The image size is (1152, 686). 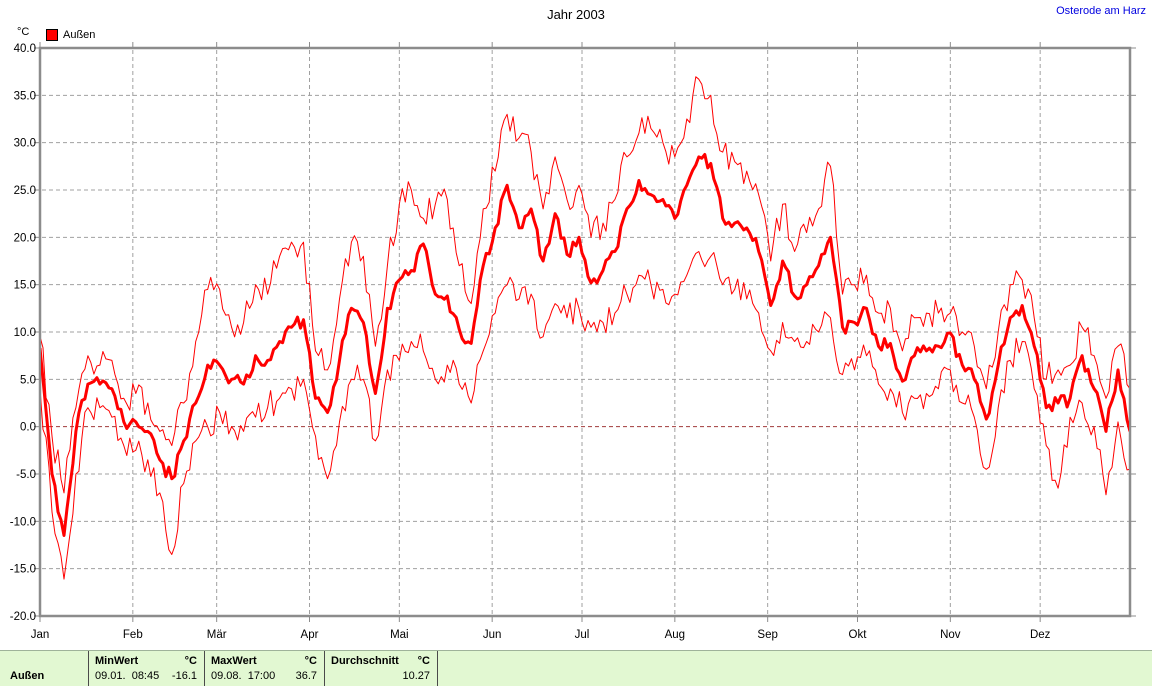 I want to click on durchschnitt-unit: °C, so click(x=423, y=661).